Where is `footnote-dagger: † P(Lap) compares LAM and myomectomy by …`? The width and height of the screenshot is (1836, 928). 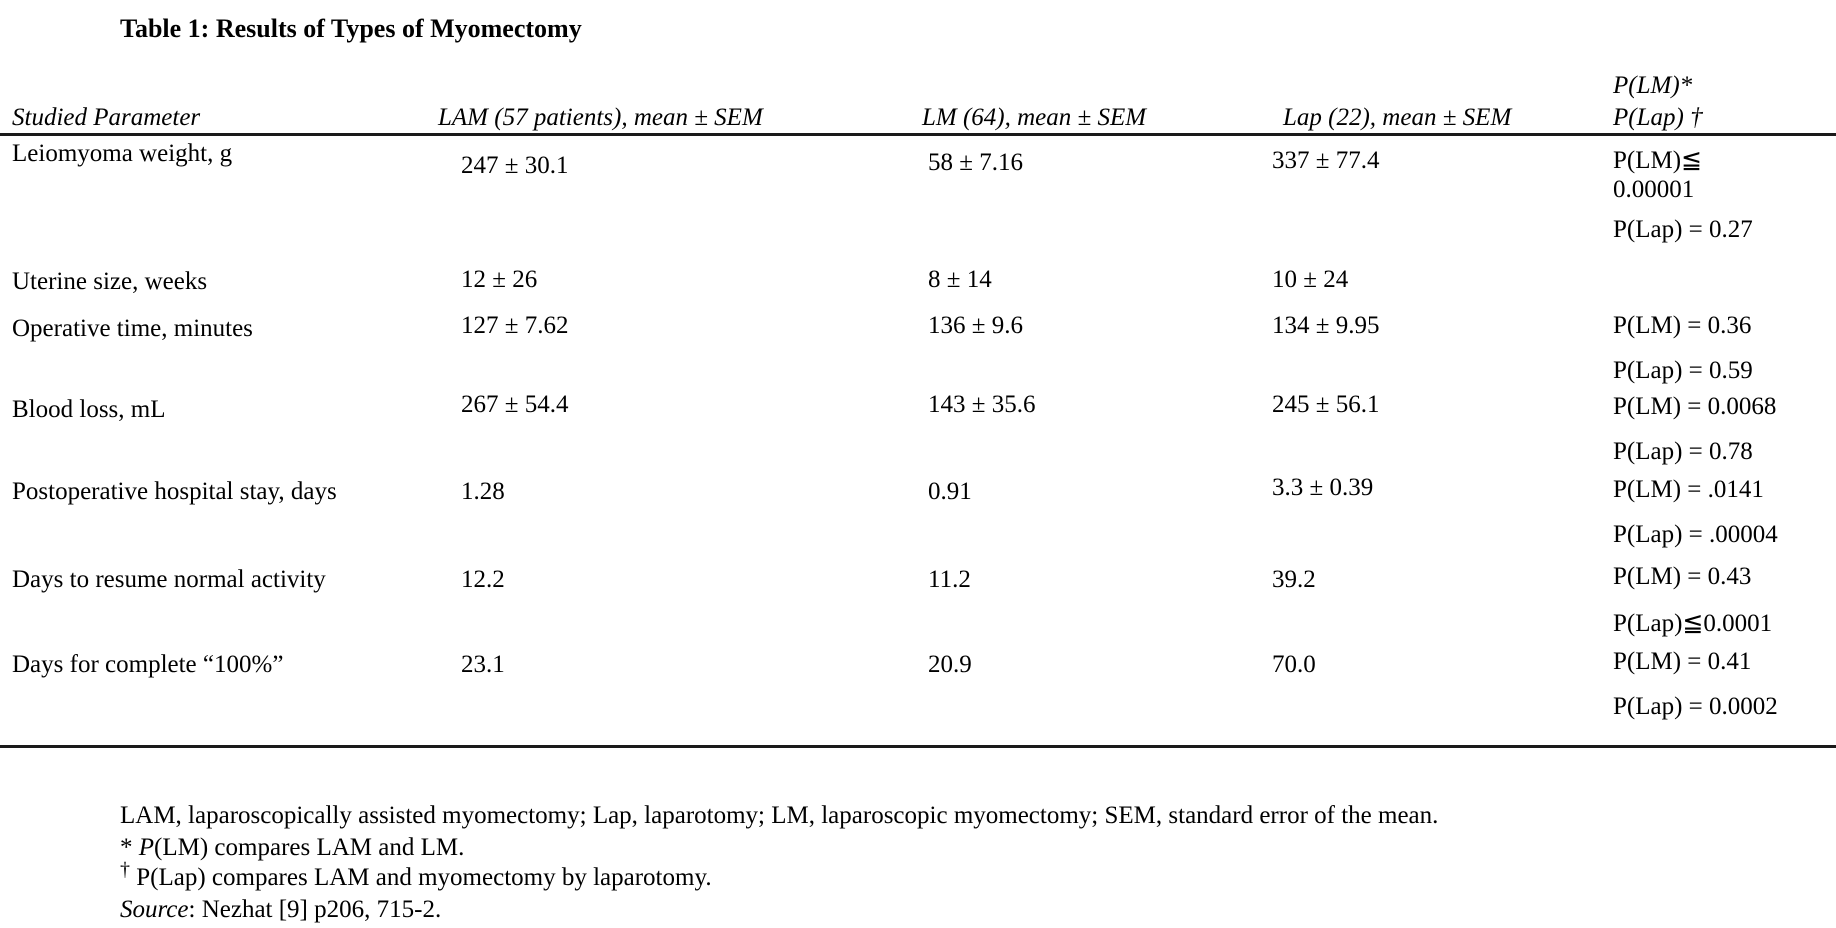
footnote-dagger: † P(Lap) compares LAM and myomectomy by … is located at coordinates (416, 876).